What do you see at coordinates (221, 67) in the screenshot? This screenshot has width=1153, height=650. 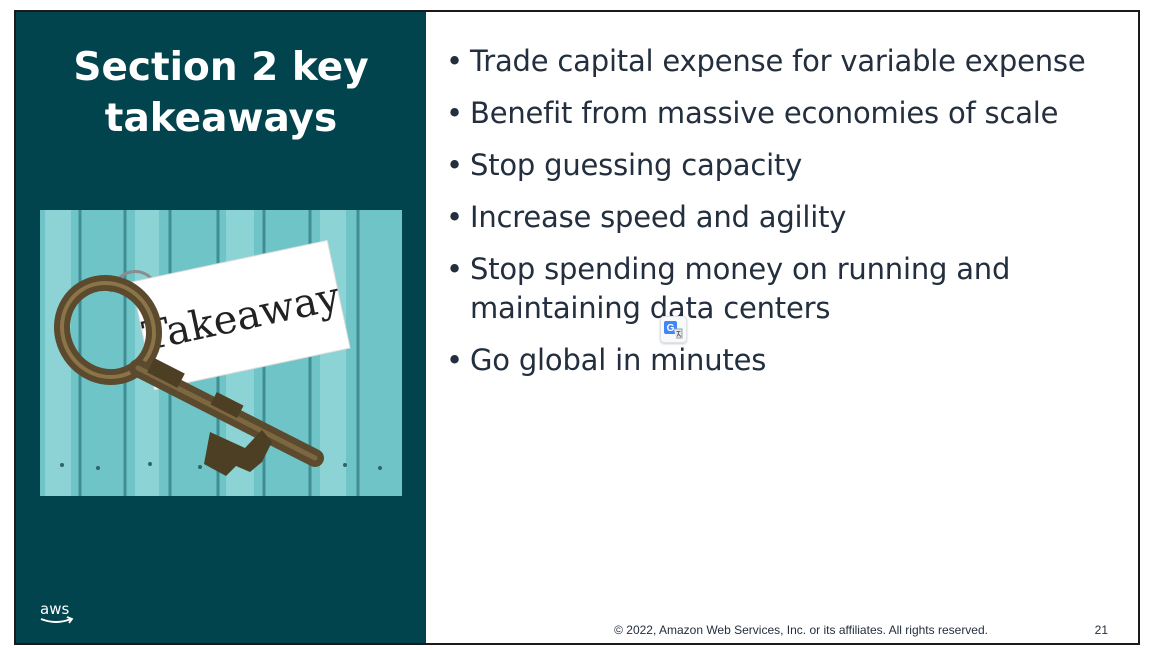 I see `title-line-1: Section 2 key` at bounding box center [221, 67].